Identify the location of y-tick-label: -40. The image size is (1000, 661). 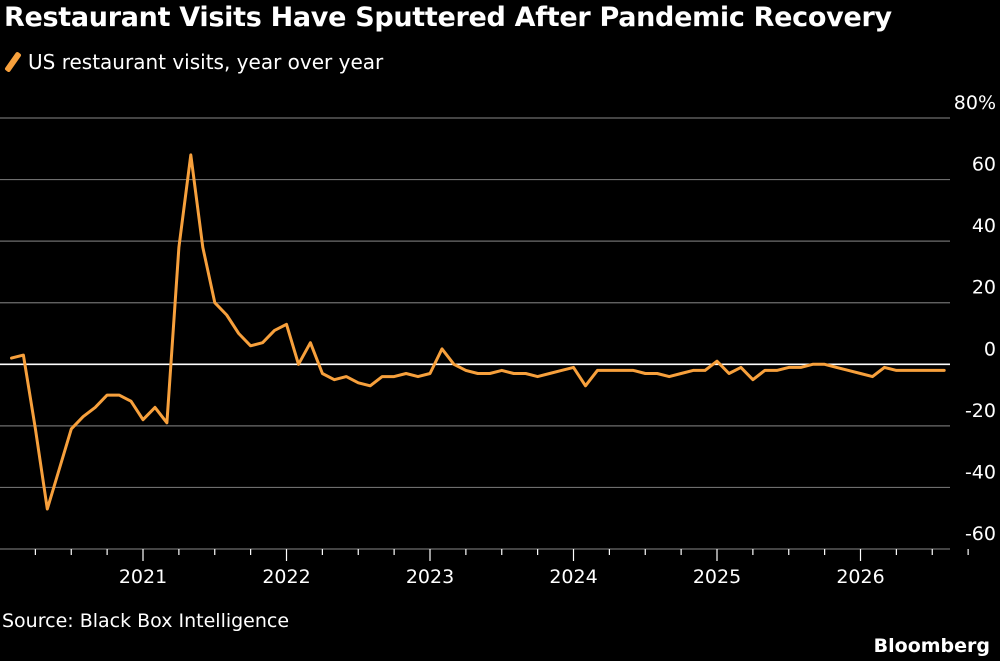
(980, 472).